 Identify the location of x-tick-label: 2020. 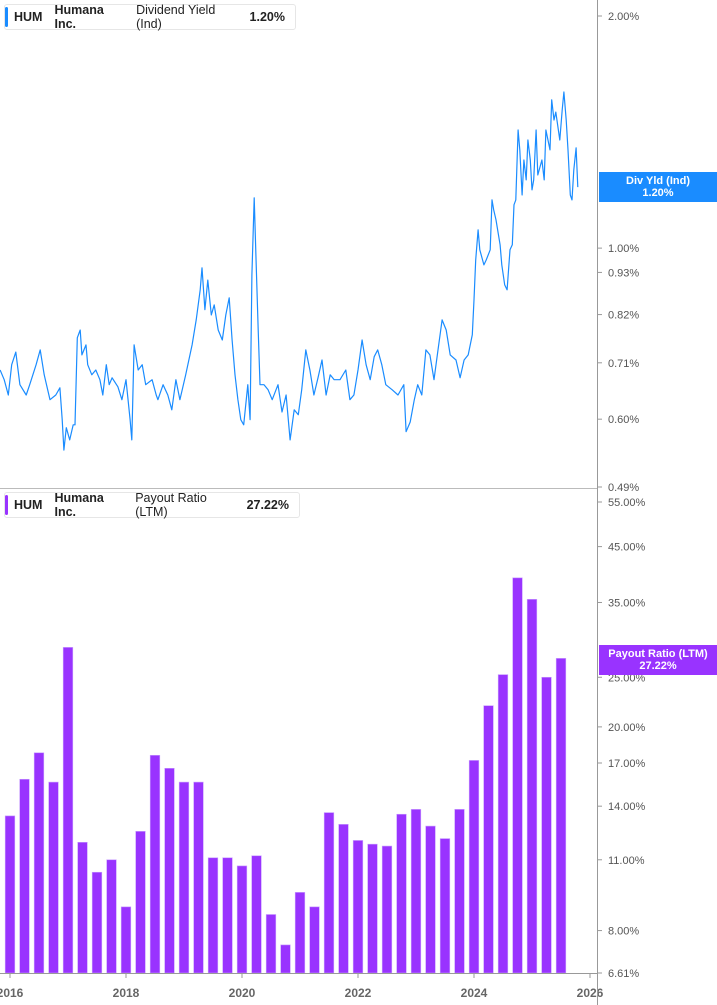
(242, 993).